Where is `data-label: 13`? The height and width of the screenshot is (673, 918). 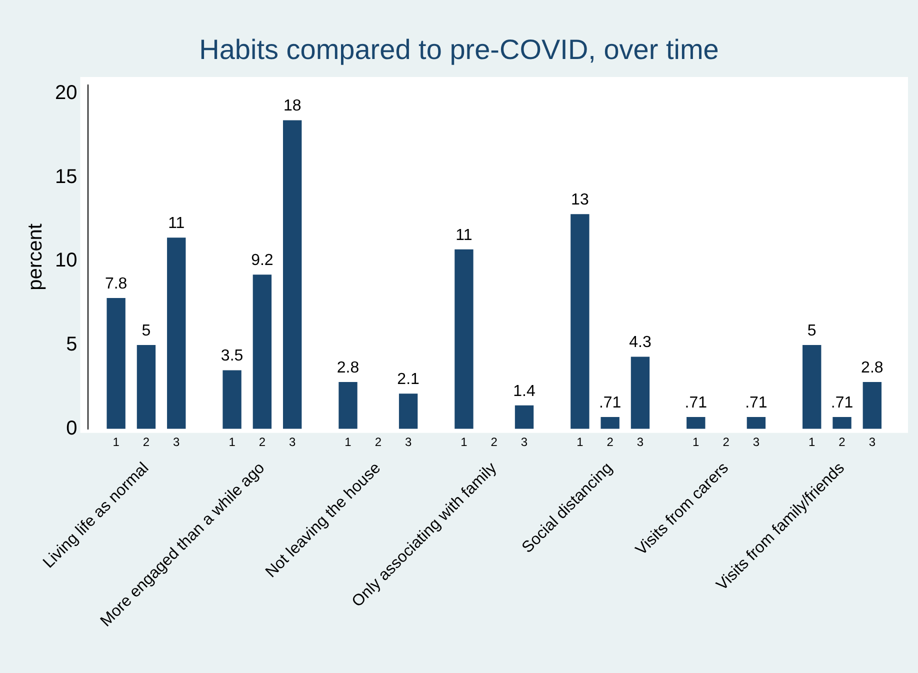 data-label: 13 is located at coordinates (580, 200).